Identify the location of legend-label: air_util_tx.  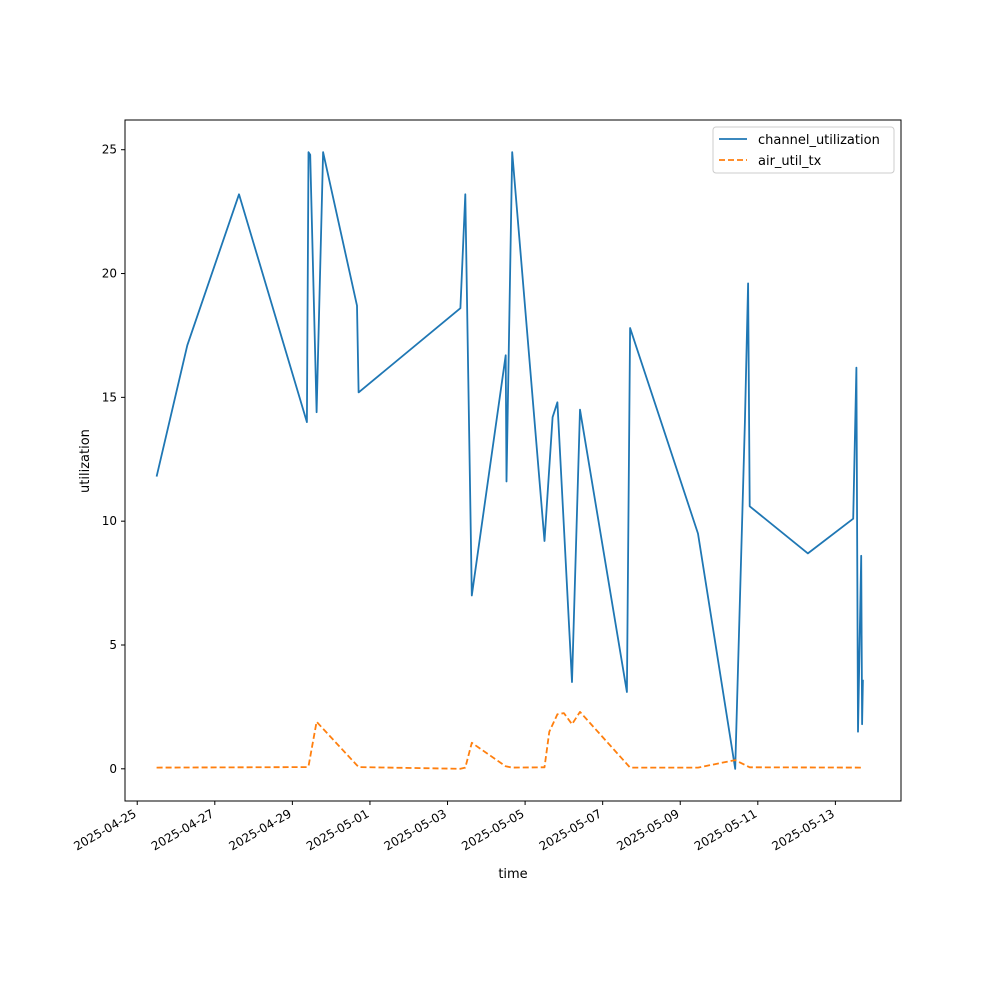
(790, 161).